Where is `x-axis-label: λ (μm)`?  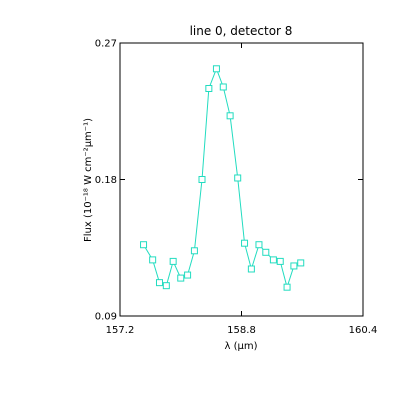 x-axis-label: λ (μm) is located at coordinates (240, 346).